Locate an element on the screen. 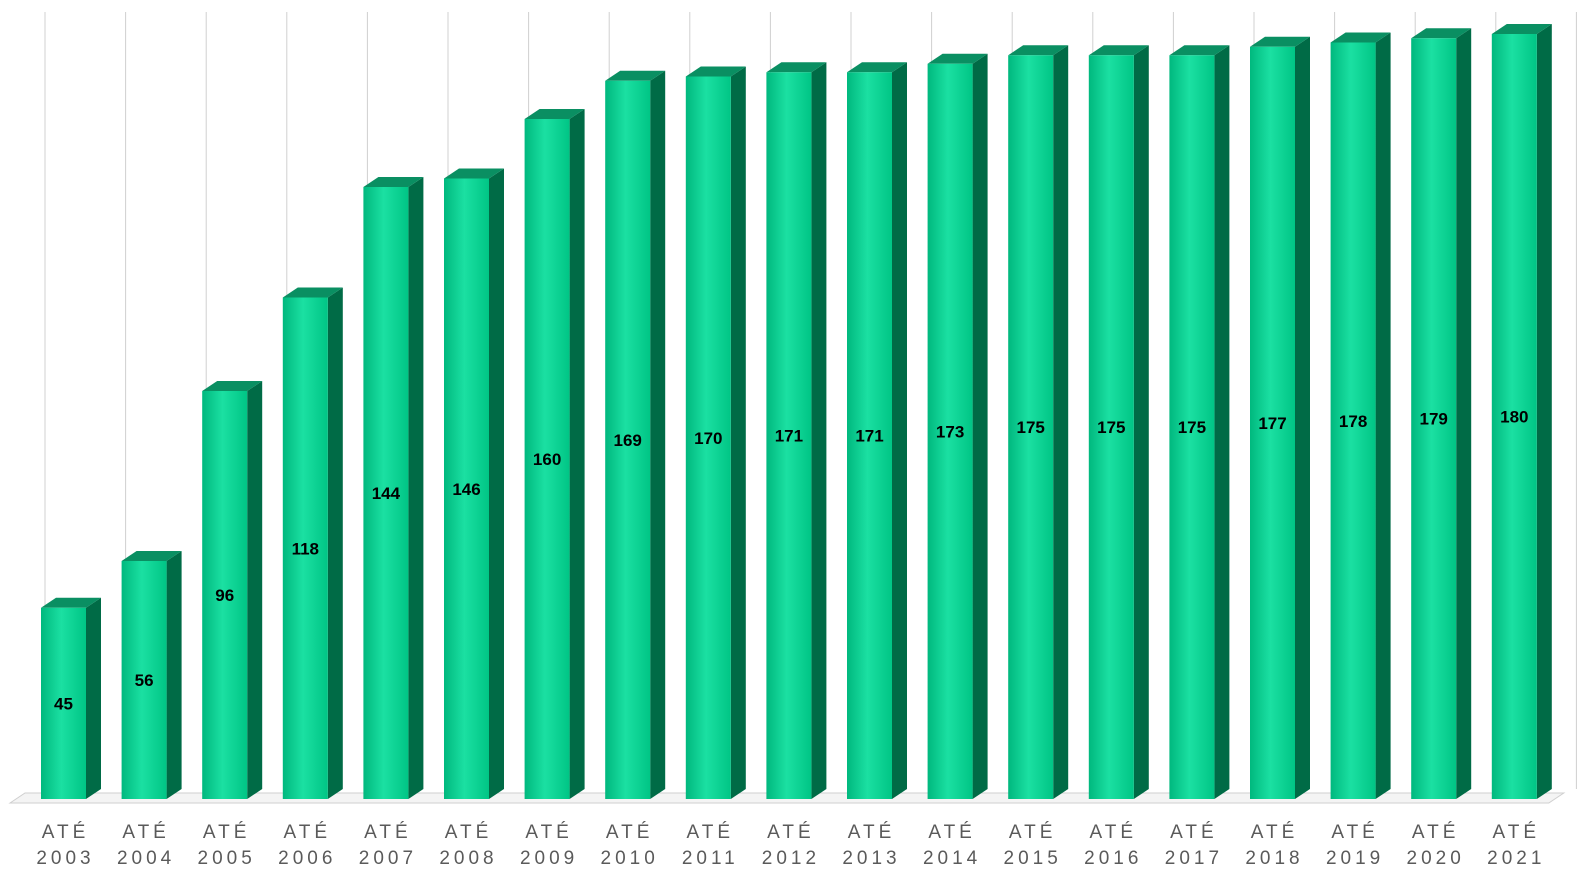 Image resolution: width=1588 pixels, height=878 pixels. bar-até-2012 is located at coordinates (796, 430).